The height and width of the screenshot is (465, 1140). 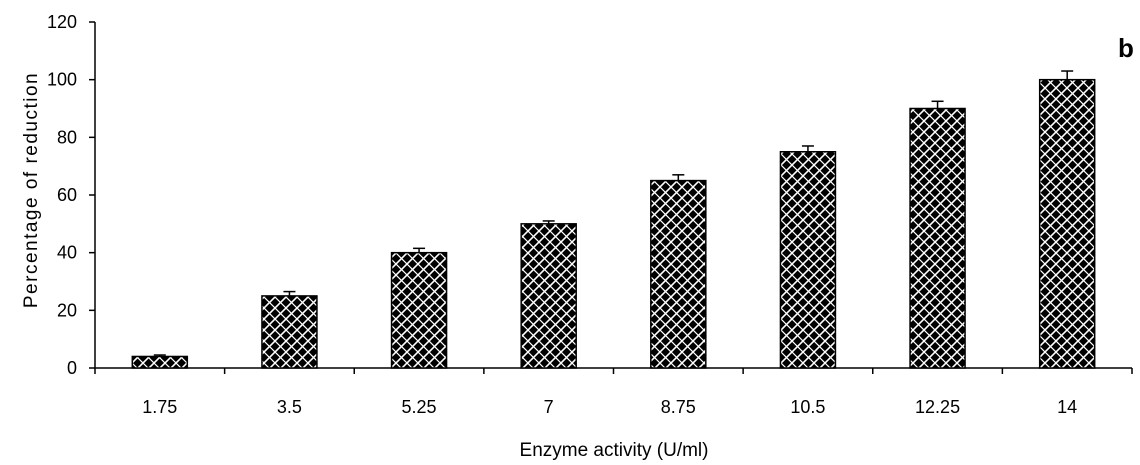 I want to click on x-tick-label: 14, so click(x=1067, y=407).